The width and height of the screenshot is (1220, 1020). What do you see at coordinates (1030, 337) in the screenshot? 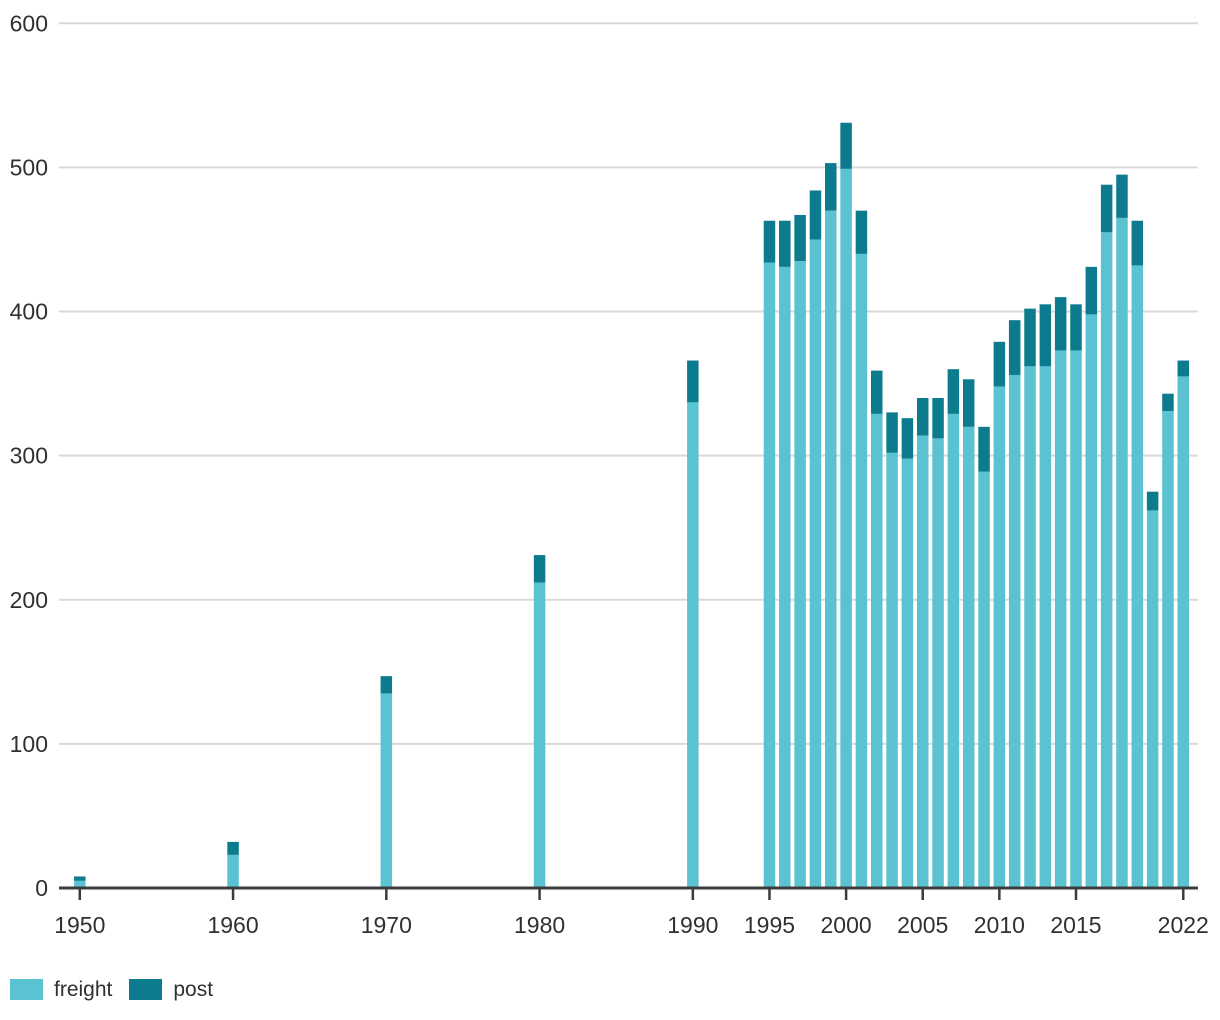
I see `bar-post-2012` at bounding box center [1030, 337].